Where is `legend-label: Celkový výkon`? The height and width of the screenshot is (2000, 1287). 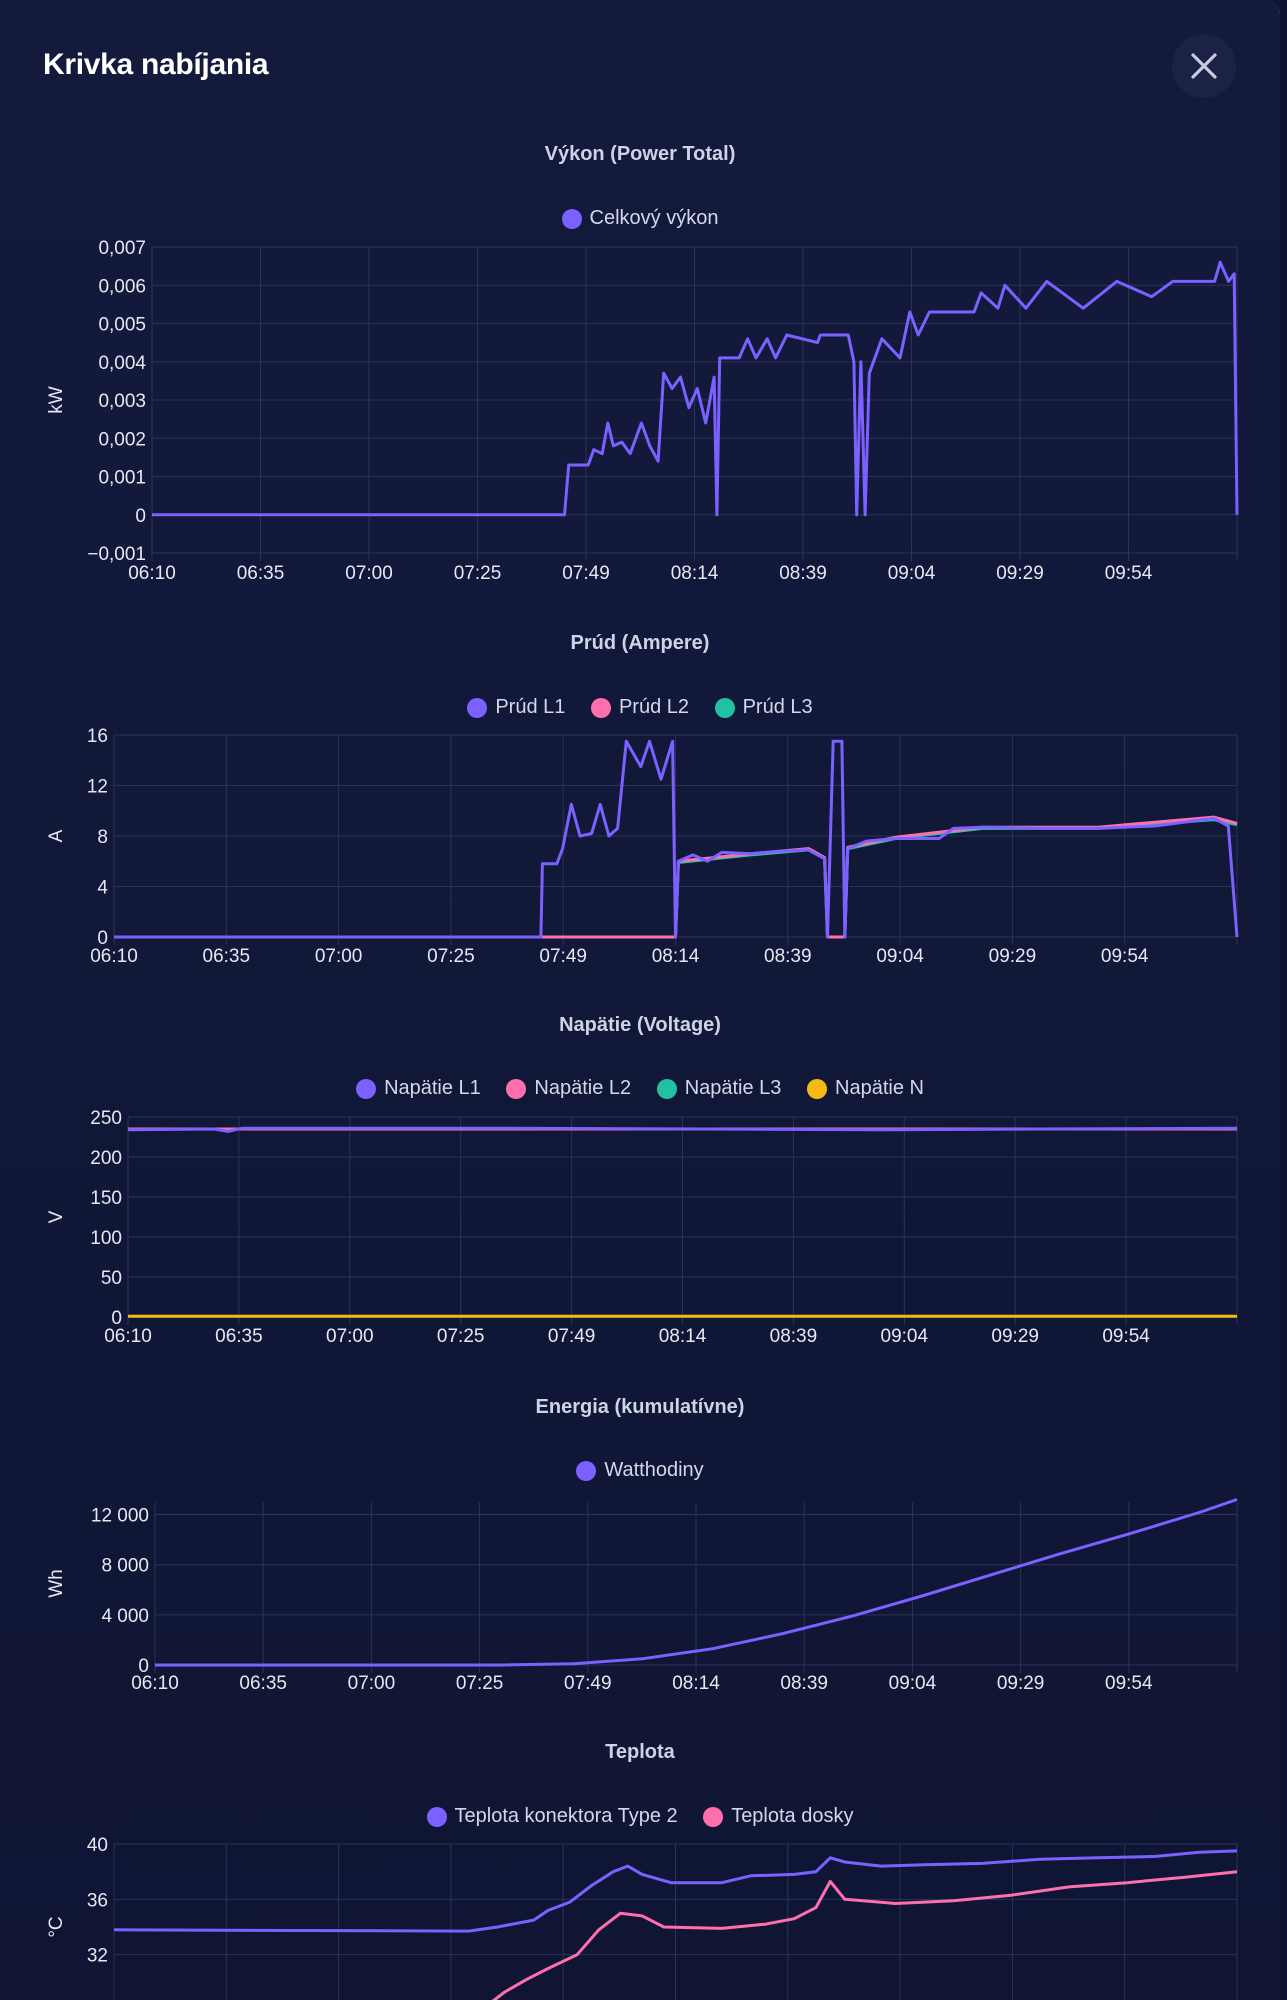 legend-label: Celkový výkon is located at coordinates (654, 218).